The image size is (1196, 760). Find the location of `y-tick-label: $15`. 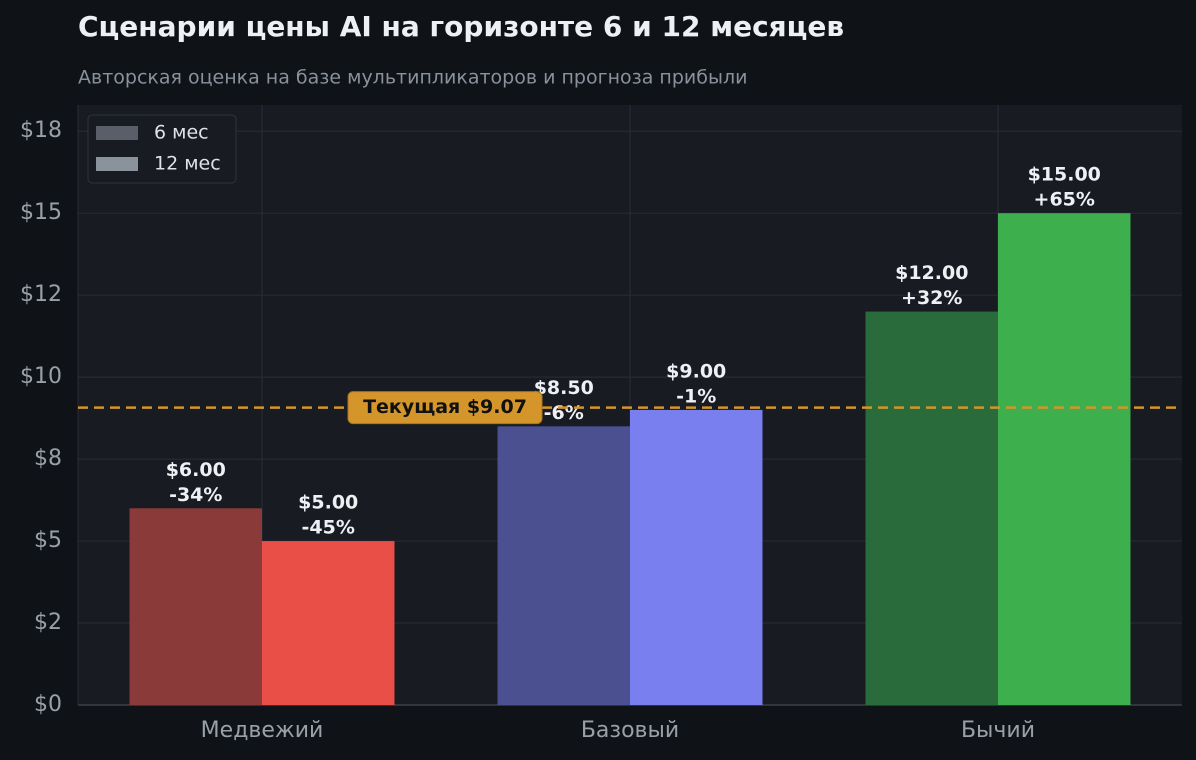

y-tick-label: $15 is located at coordinates (41, 212).